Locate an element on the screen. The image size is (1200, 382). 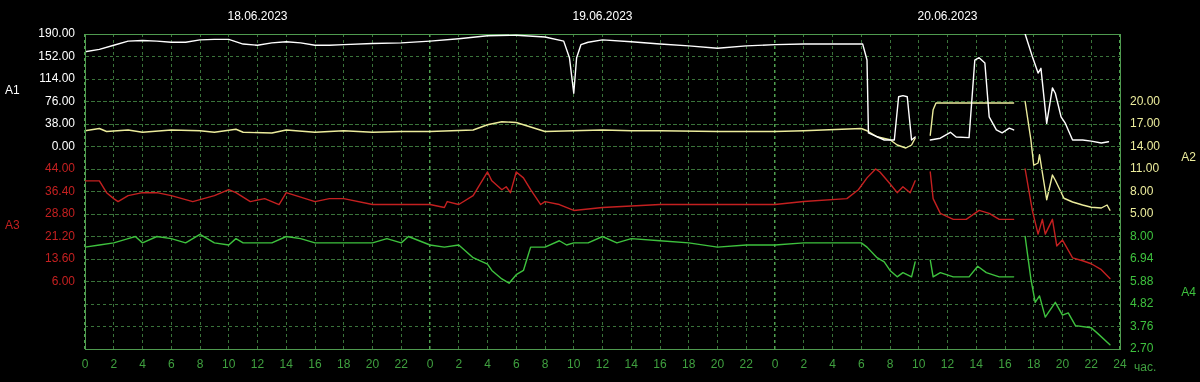
x2-tick-label: 18.06.2023 is located at coordinates (257, 16).